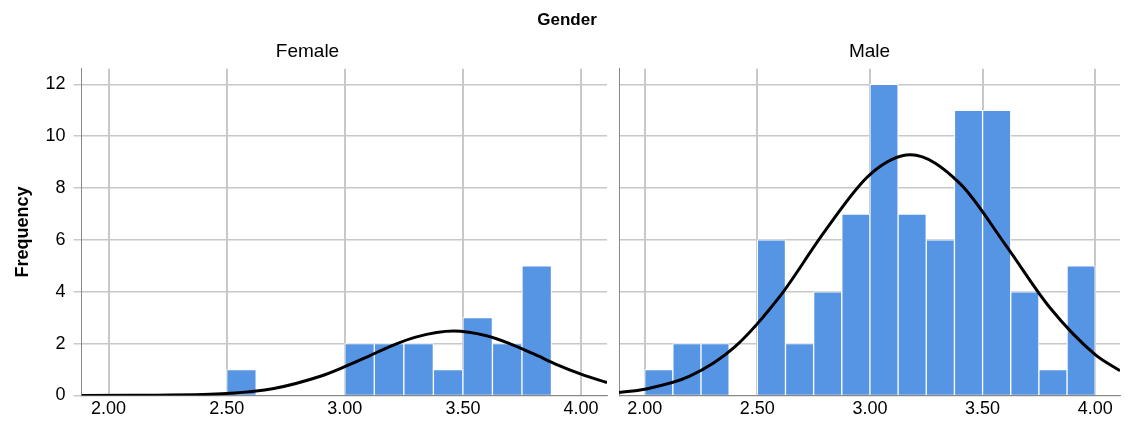  Describe the element at coordinates (60, 187) in the screenshot. I see `y-tick-label: 8` at that location.